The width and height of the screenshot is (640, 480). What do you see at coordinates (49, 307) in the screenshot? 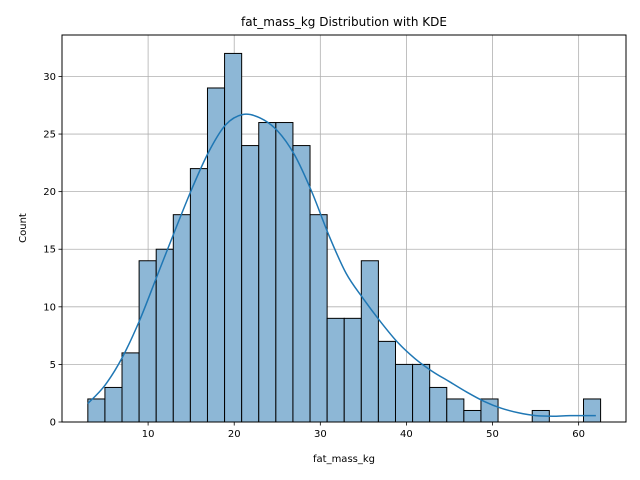
I see `y-tick-label: 10` at bounding box center [49, 307].